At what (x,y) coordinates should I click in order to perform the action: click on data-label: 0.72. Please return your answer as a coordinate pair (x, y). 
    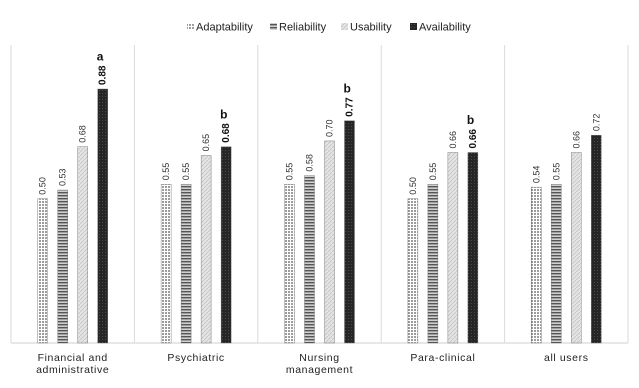
    Looking at the image, I should click on (596, 123).